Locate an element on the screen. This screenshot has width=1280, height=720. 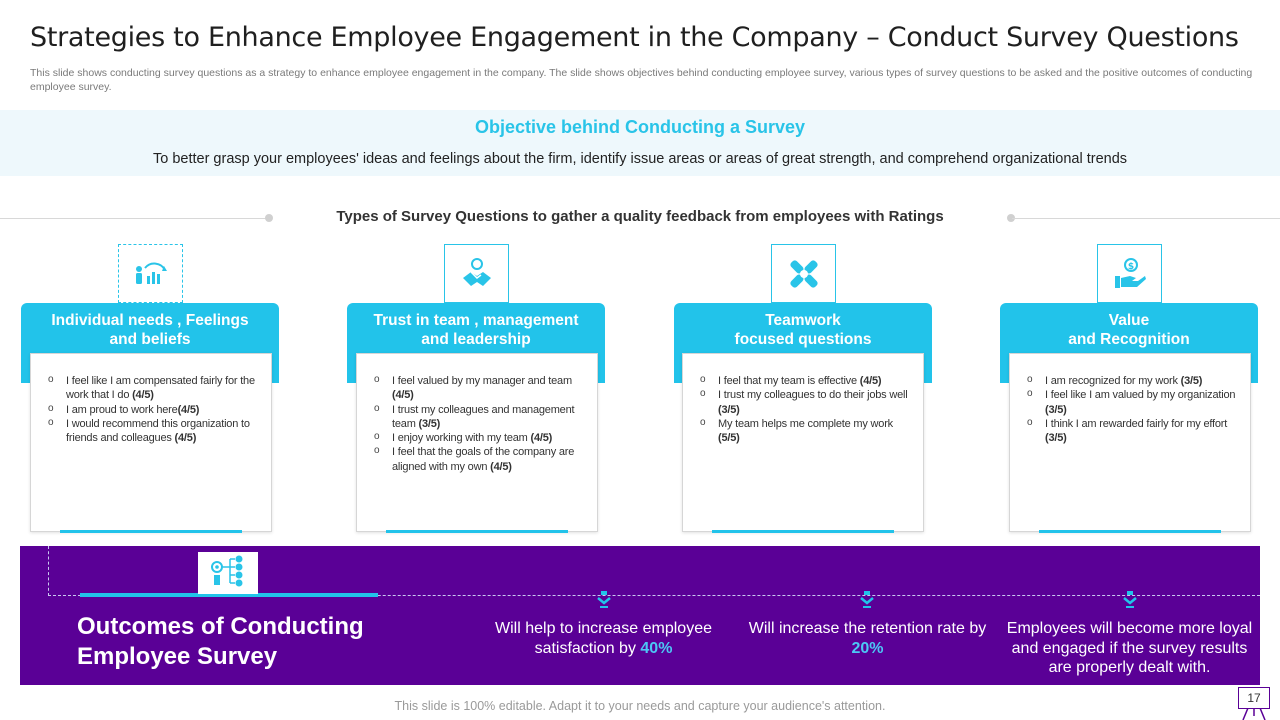
list-item: I am recognized for my work (3/5) is located at coordinates (1134, 380).